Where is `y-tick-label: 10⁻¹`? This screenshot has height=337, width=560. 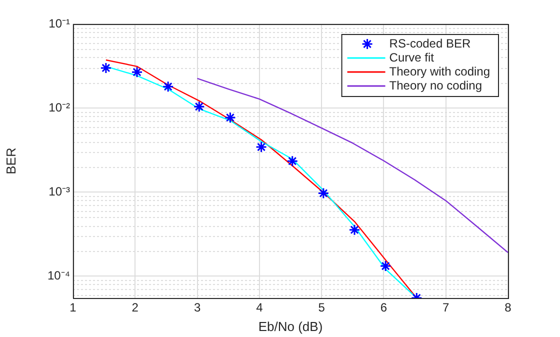 y-tick-label: 10⁻¹ is located at coordinates (59, 23).